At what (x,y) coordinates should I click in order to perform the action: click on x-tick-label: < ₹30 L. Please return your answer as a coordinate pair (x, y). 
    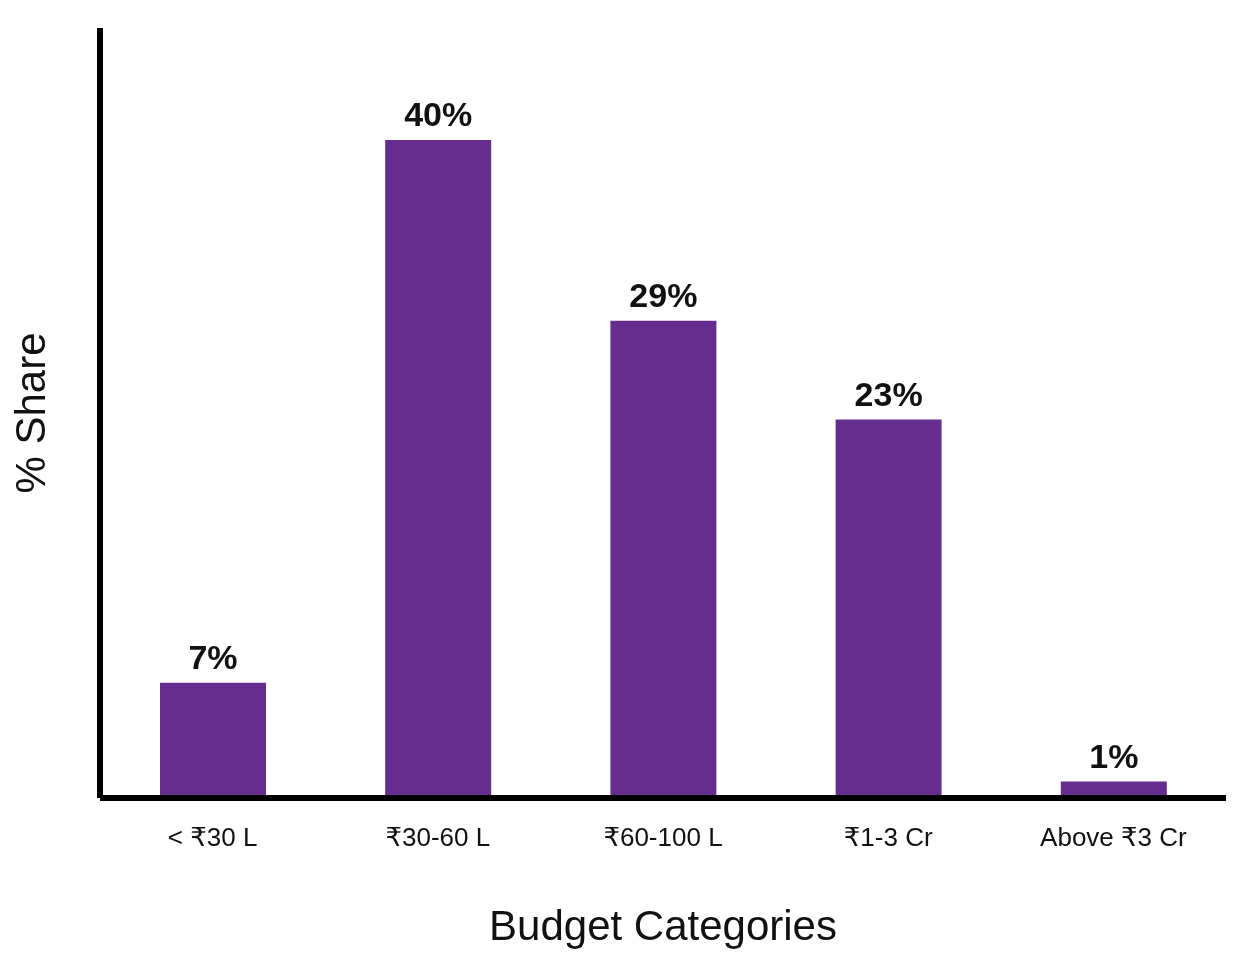
    Looking at the image, I should click on (212, 837).